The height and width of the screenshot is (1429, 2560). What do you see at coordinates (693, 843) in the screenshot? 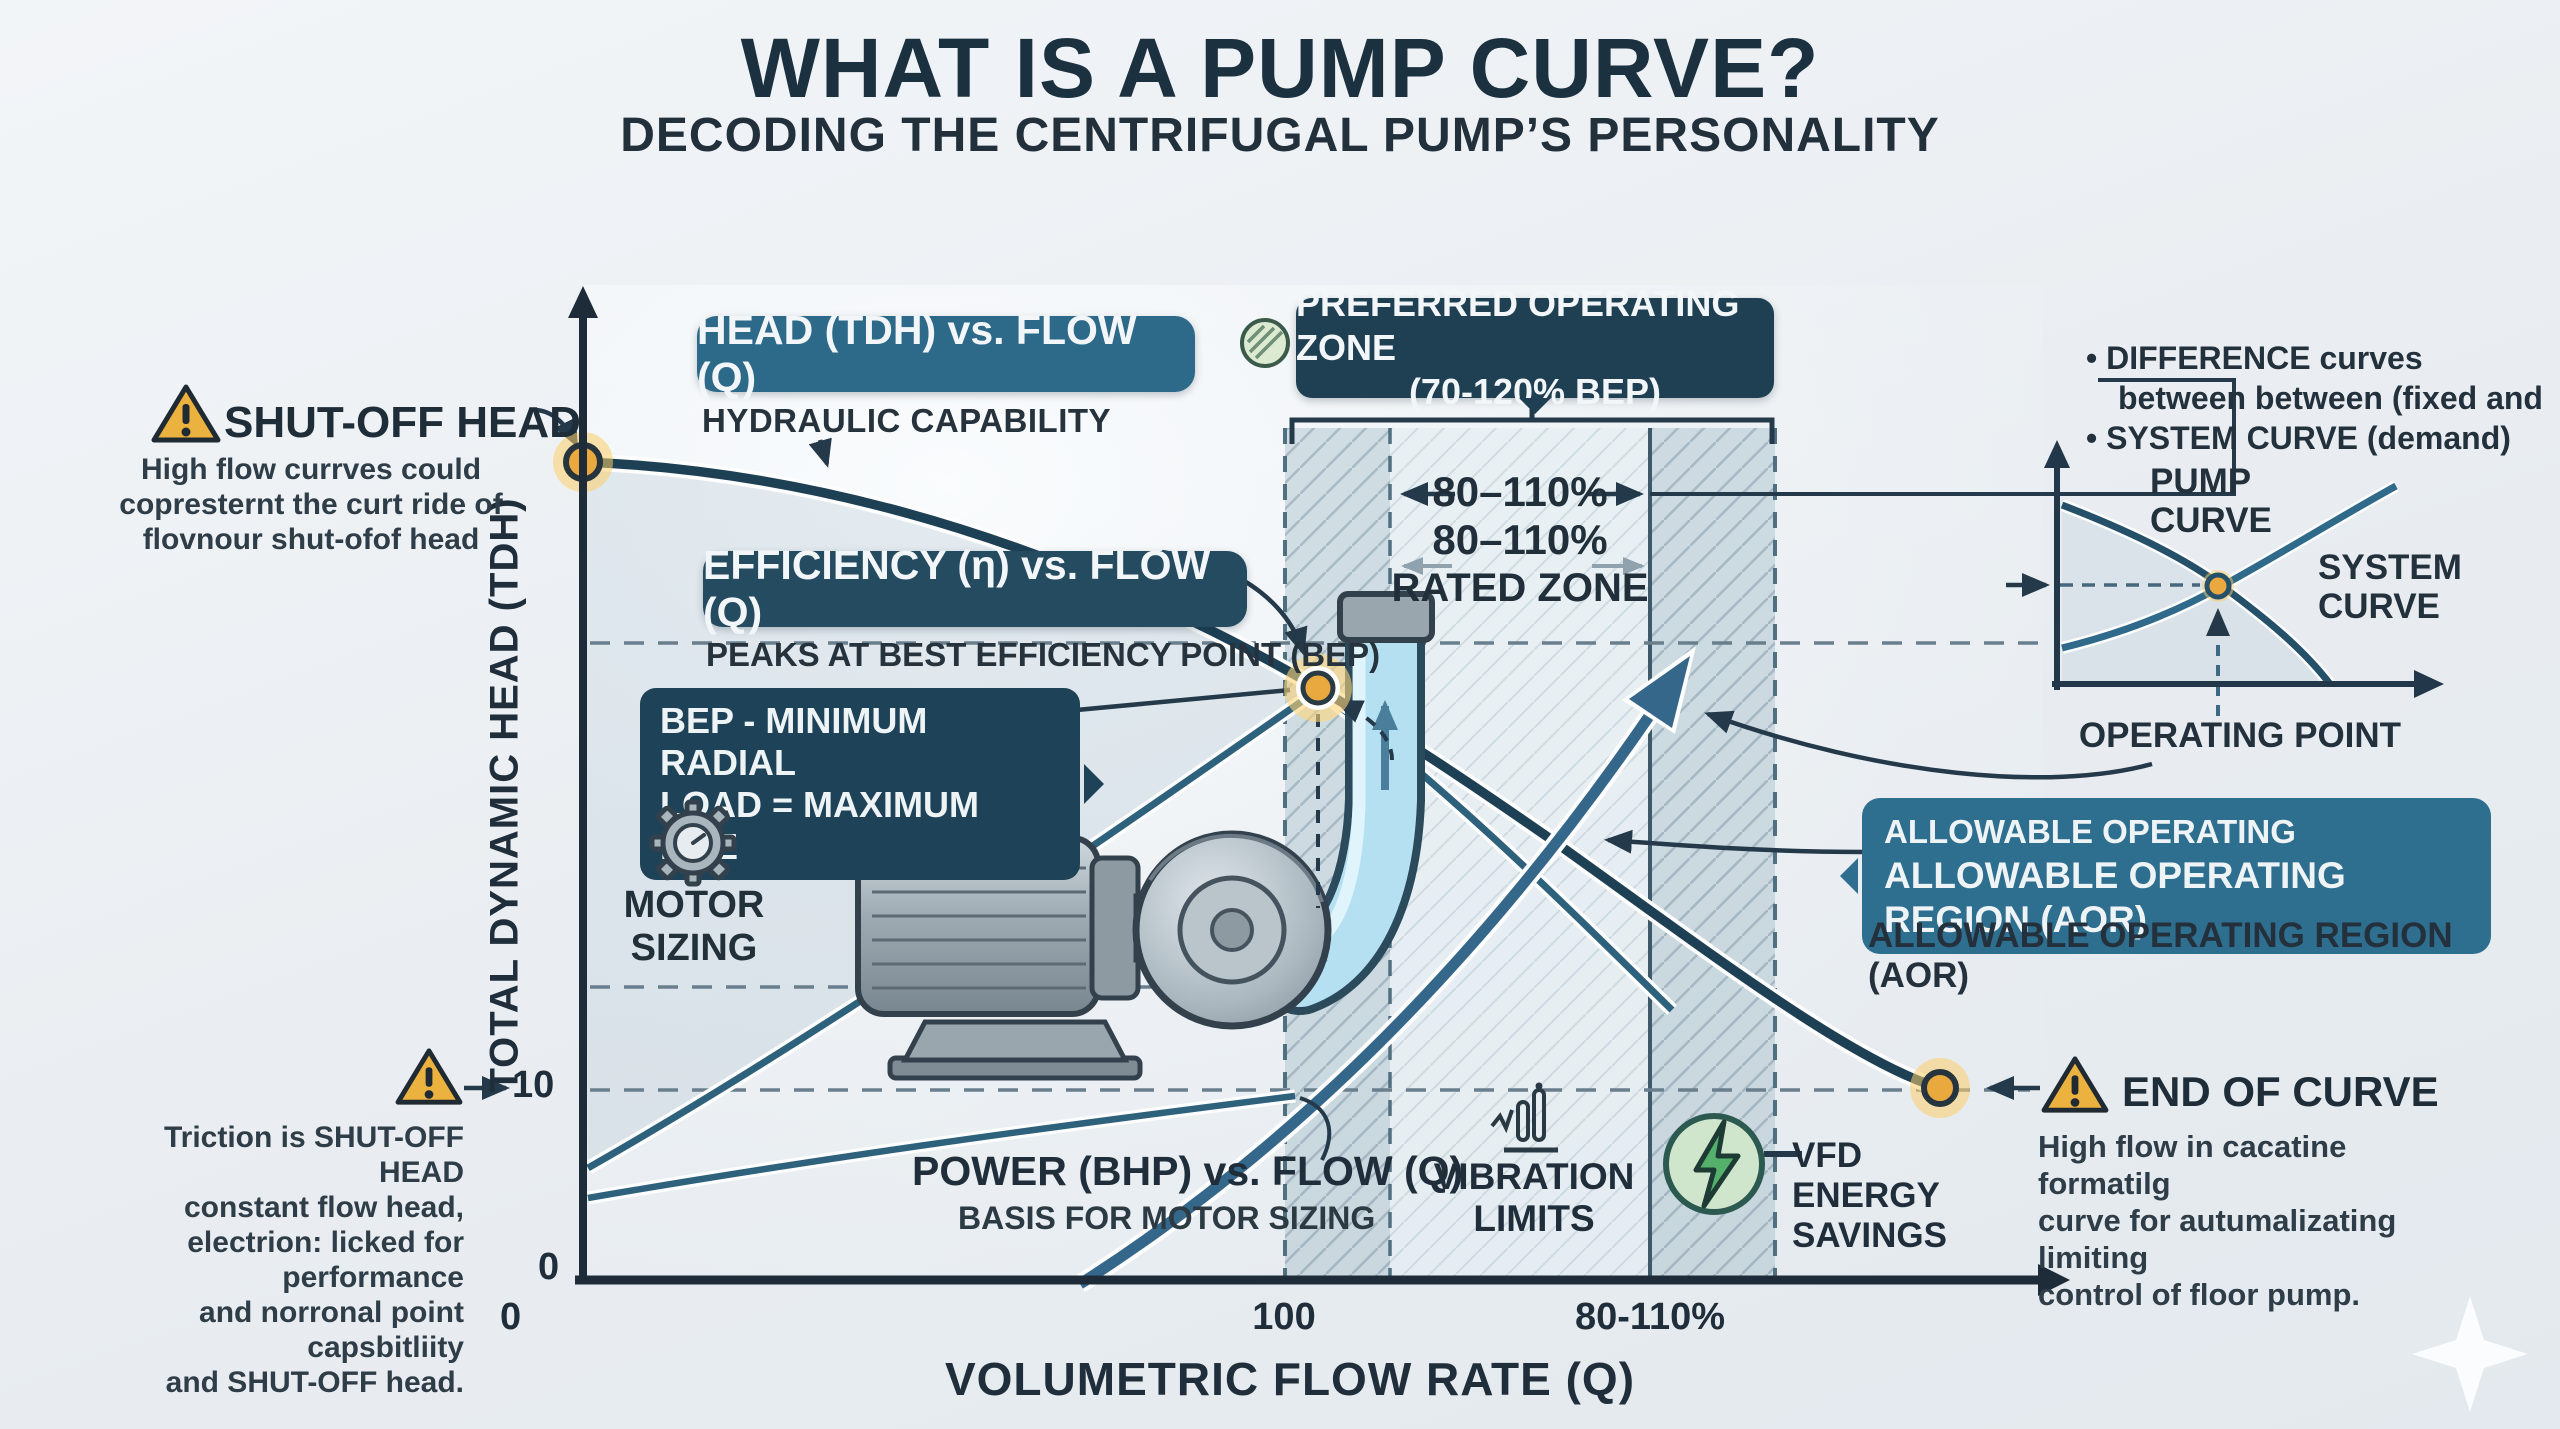
I see `gear-icon` at bounding box center [693, 843].